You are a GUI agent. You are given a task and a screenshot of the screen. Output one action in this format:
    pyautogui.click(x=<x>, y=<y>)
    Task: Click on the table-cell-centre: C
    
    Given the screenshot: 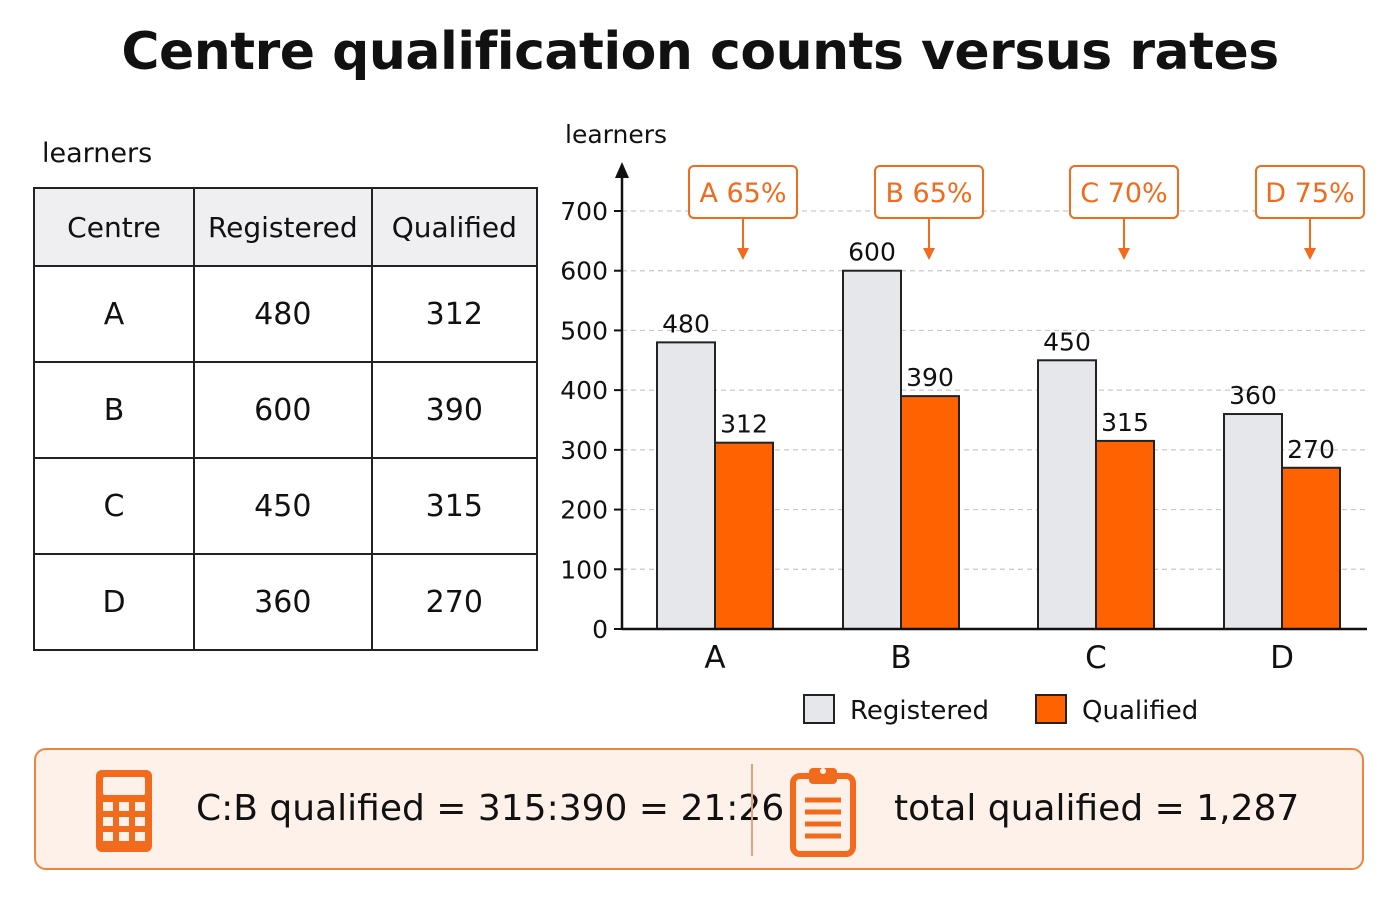 What is the action you would take?
    pyautogui.click(x=114, y=506)
    